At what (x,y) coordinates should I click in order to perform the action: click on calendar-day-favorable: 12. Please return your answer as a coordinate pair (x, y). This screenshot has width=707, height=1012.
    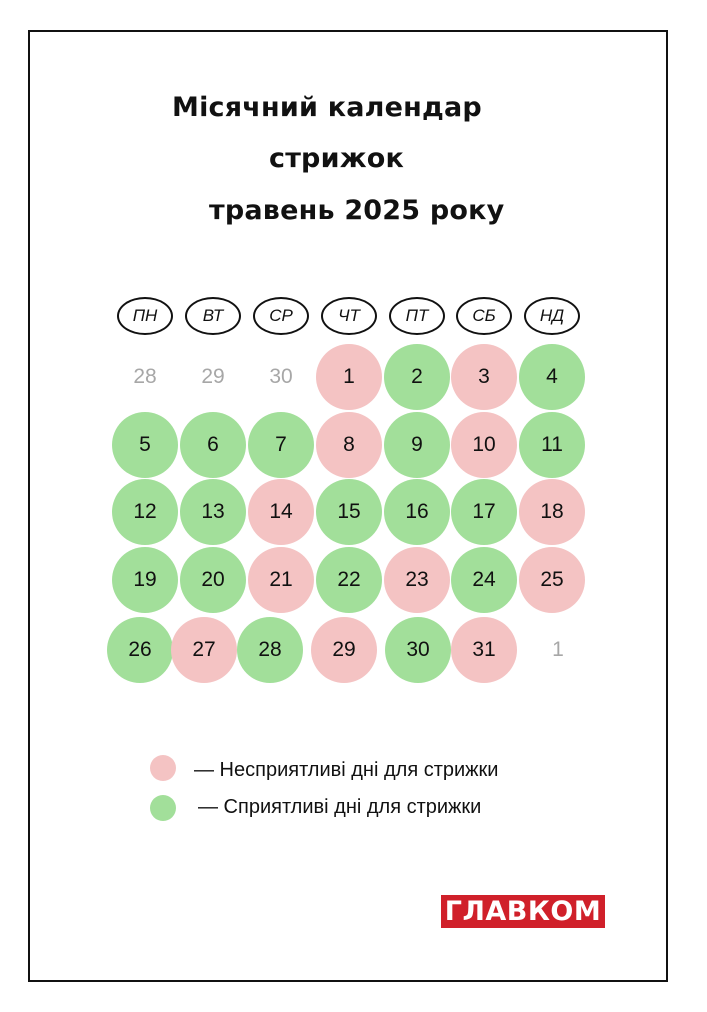
    Looking at the image, I should click on (145, 512).